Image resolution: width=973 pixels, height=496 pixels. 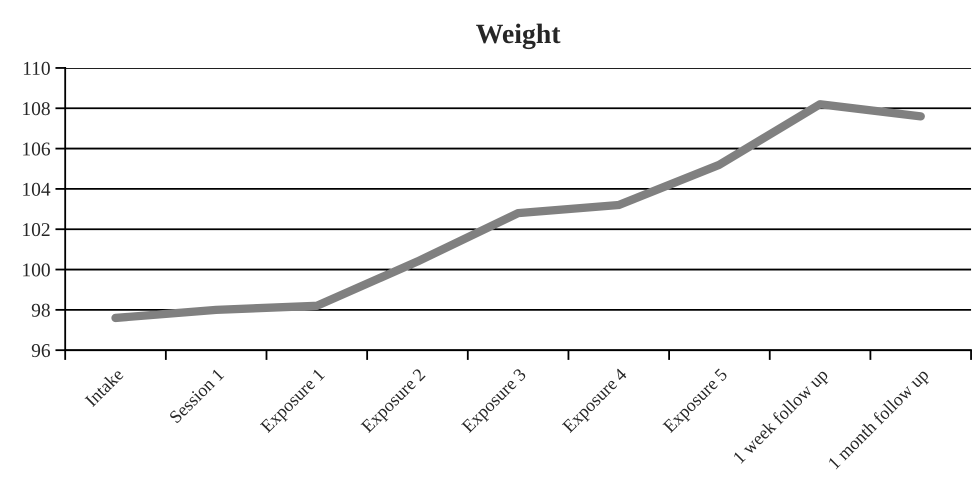 I want to click on y-tick-label: 106, so click(x=36, y=149).